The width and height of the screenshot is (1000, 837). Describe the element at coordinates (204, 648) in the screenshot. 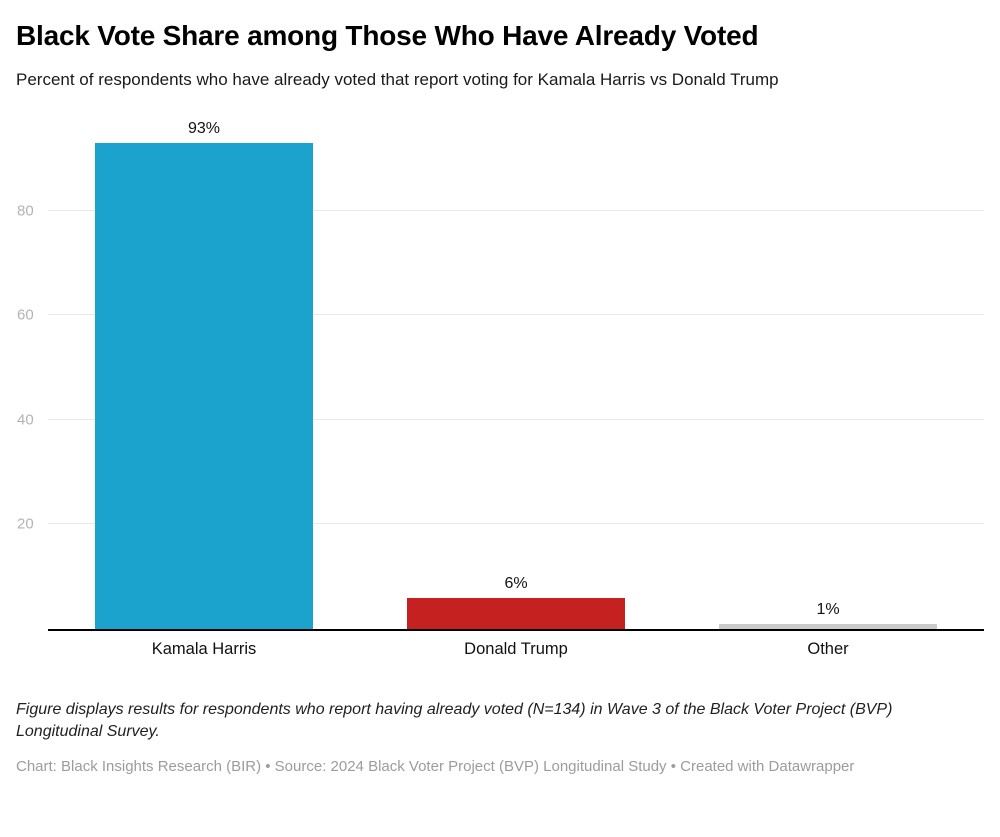

I see `x-axis-label-kamala-harris: Kamala Harris` at that location.